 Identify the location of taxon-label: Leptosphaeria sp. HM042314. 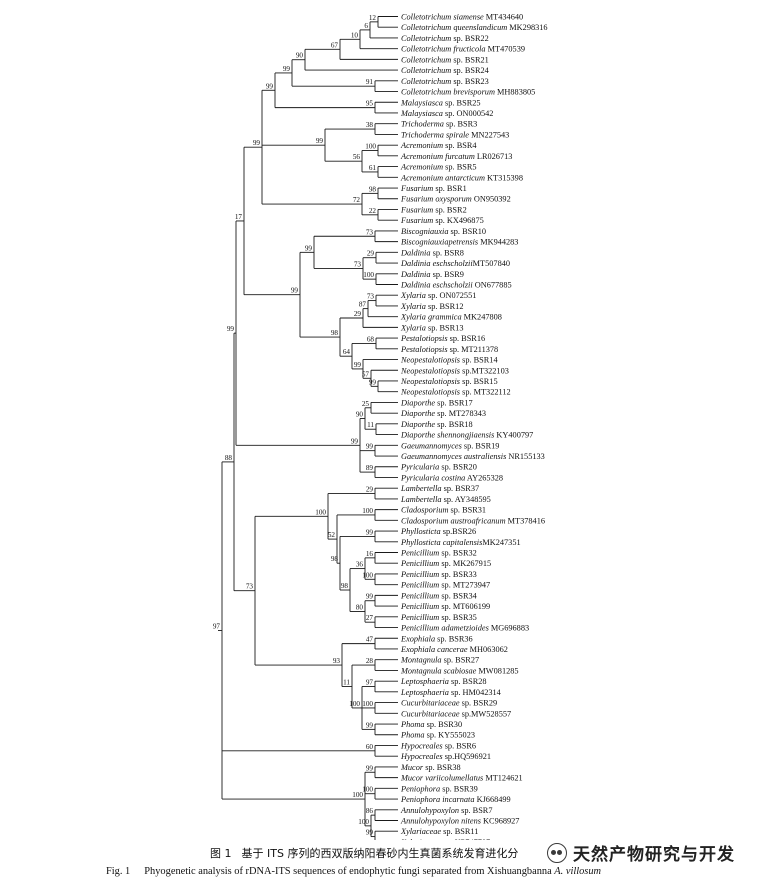
(451, 692).